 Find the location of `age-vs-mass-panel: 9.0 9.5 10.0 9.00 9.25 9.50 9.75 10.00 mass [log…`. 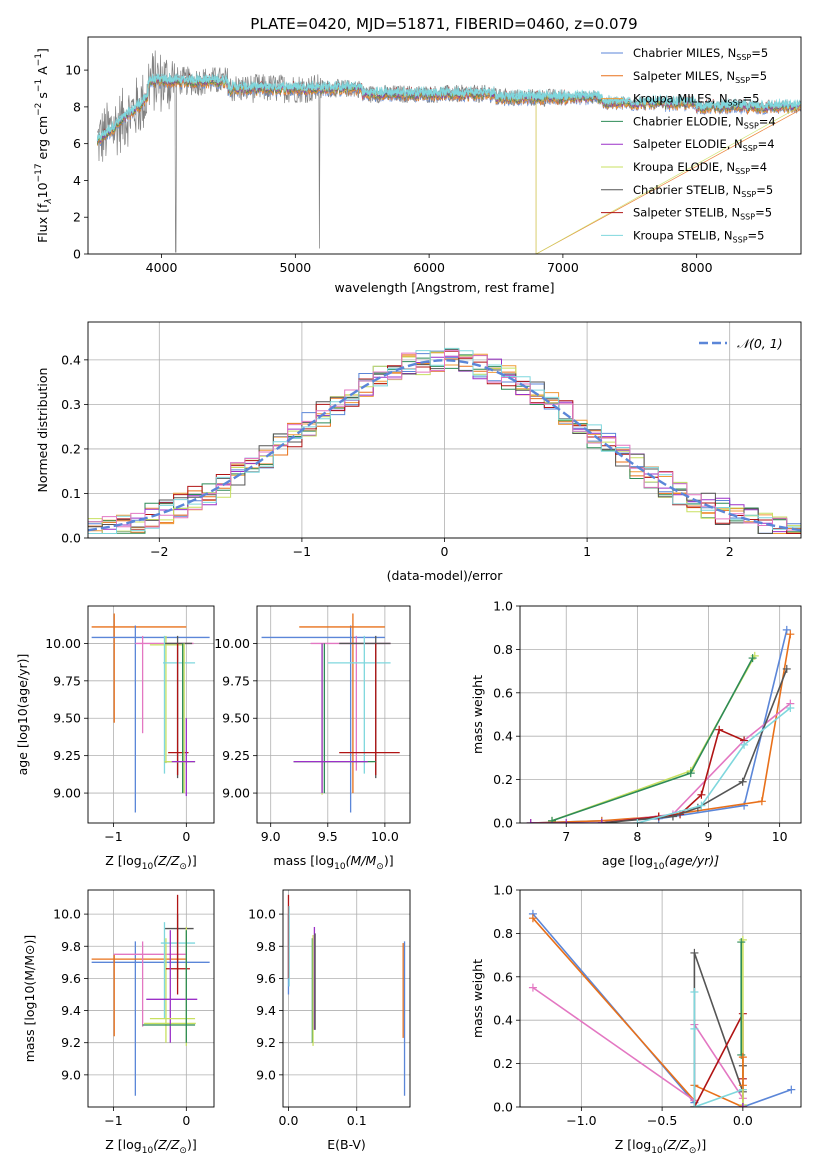

age-vs-mass-panel: 9.0 9.5 10.0 9.00 9.25 9.50 9.75 10.00 mass [log… is located at coordinates (312, 738).